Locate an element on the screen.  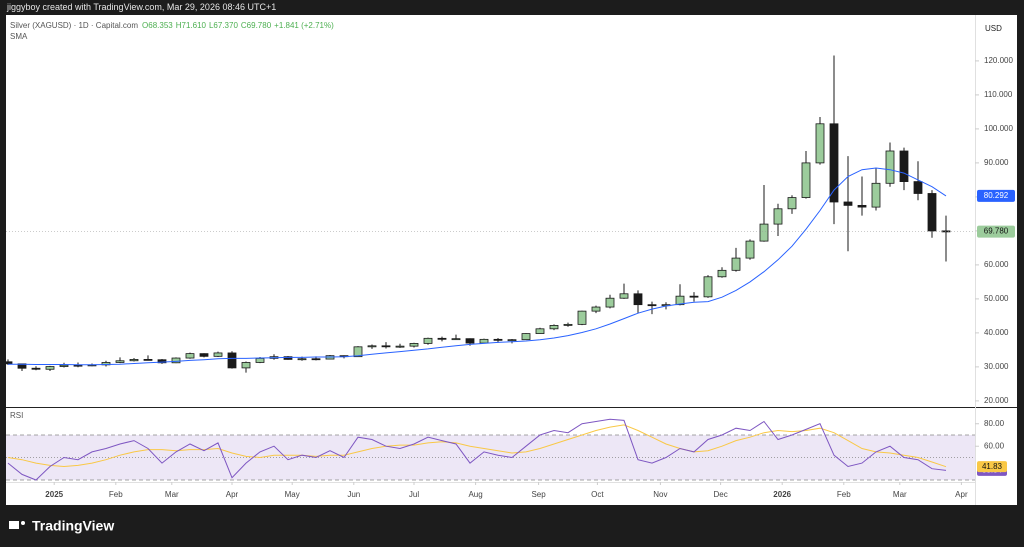
rsi-line is located at coordinates (477, 449).